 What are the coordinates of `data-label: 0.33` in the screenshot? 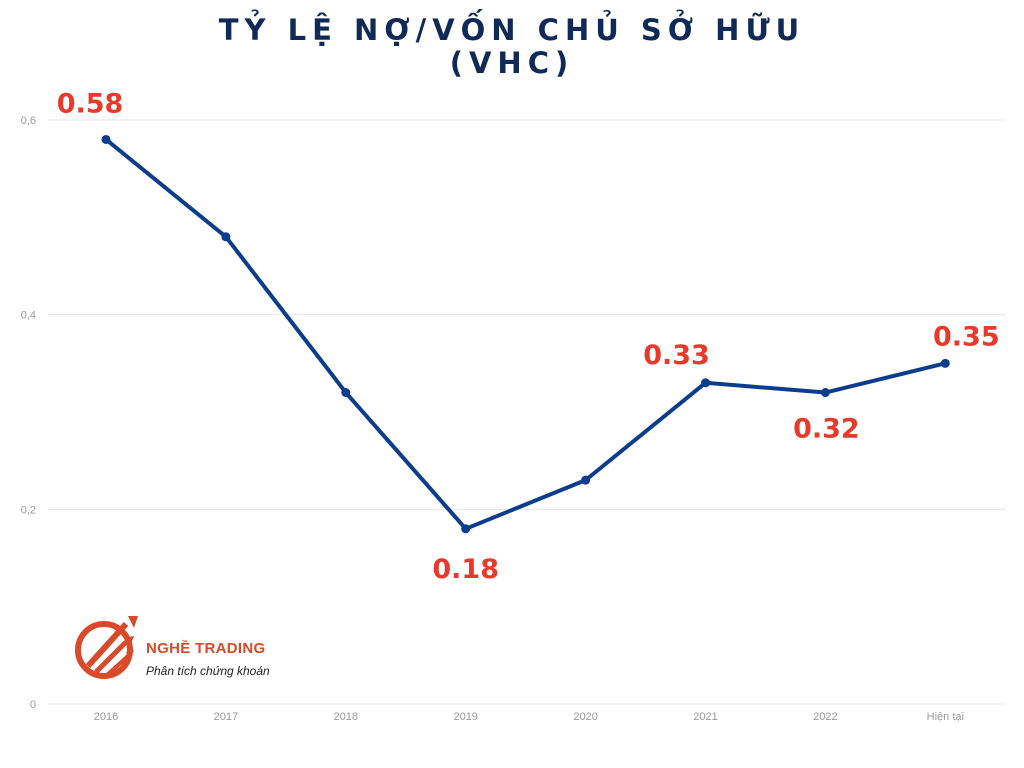 It's located at (676, 355).